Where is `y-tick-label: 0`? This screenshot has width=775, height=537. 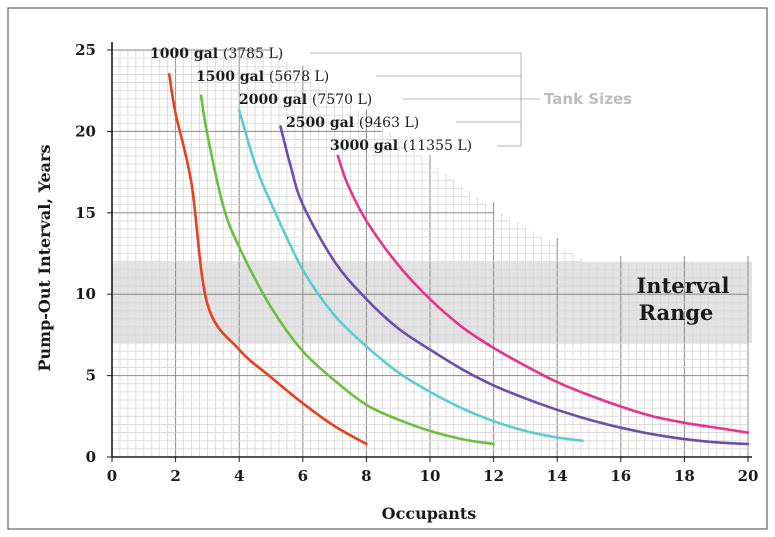
y-tick-label: 0 is located at coordinates (91, 457).